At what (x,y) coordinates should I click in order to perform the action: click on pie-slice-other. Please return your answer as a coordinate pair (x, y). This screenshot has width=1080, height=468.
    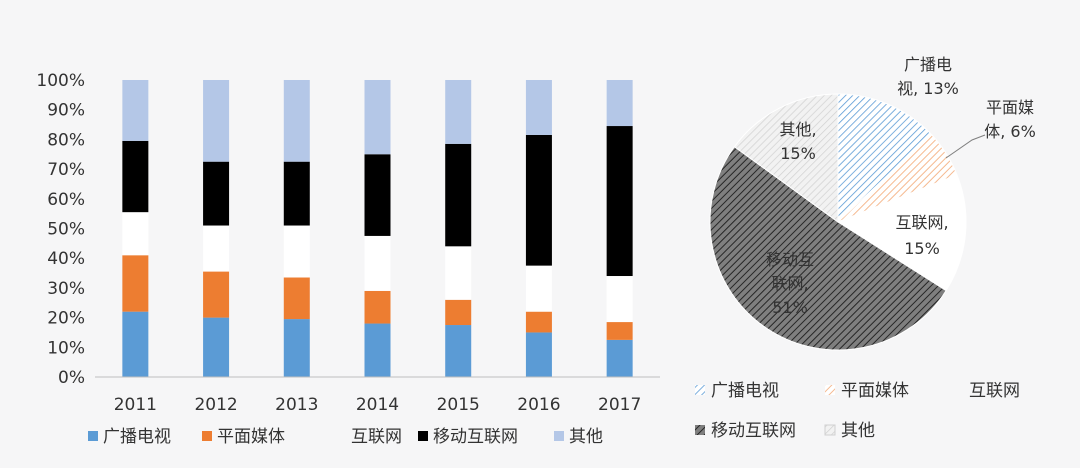
    Looking at the image, I should click on (786, 158).